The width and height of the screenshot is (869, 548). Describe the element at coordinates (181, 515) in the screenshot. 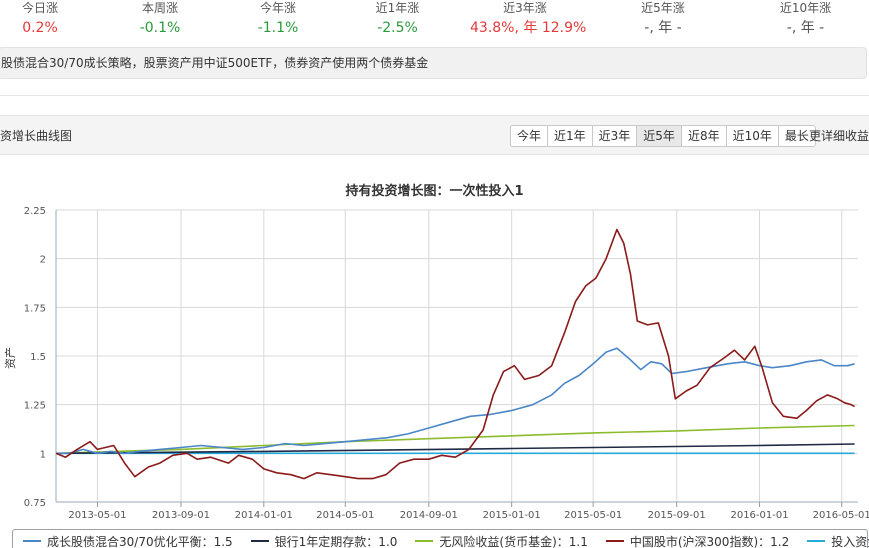

I see `x-tick-label: 2013-09-01` at that location.